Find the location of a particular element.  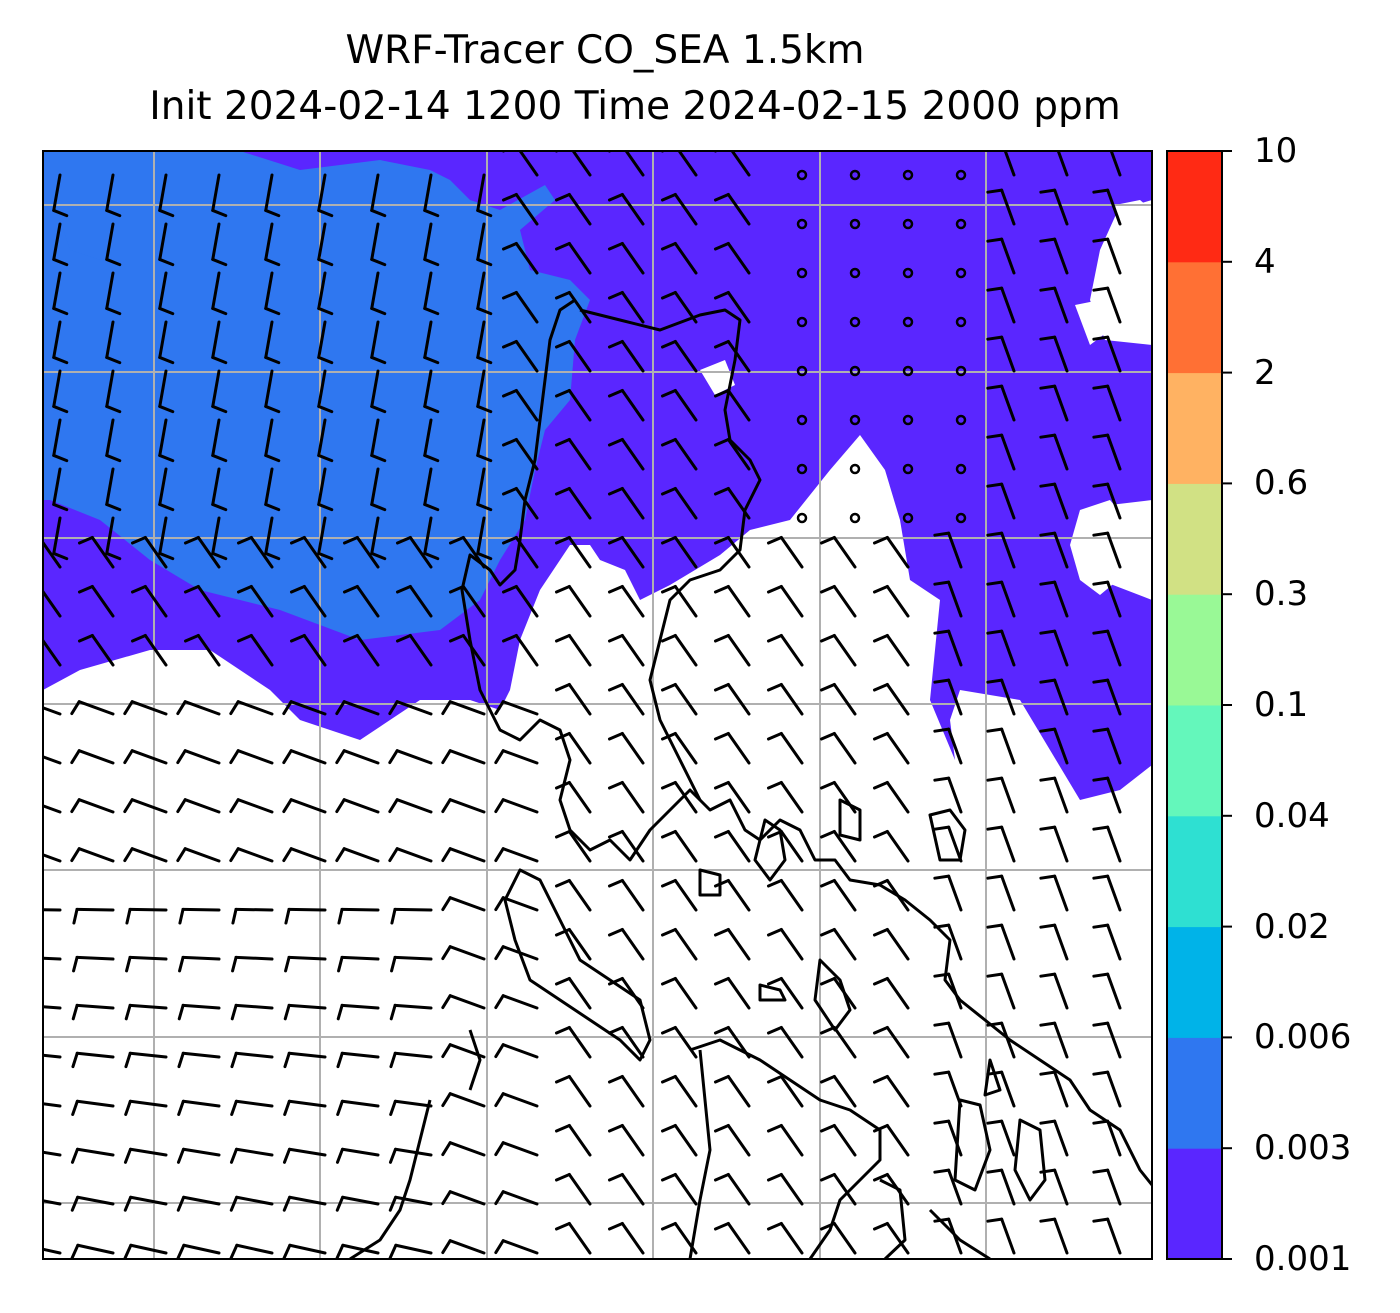

colorbar-tick-label: 10 is located at coordinates (1276, 151).